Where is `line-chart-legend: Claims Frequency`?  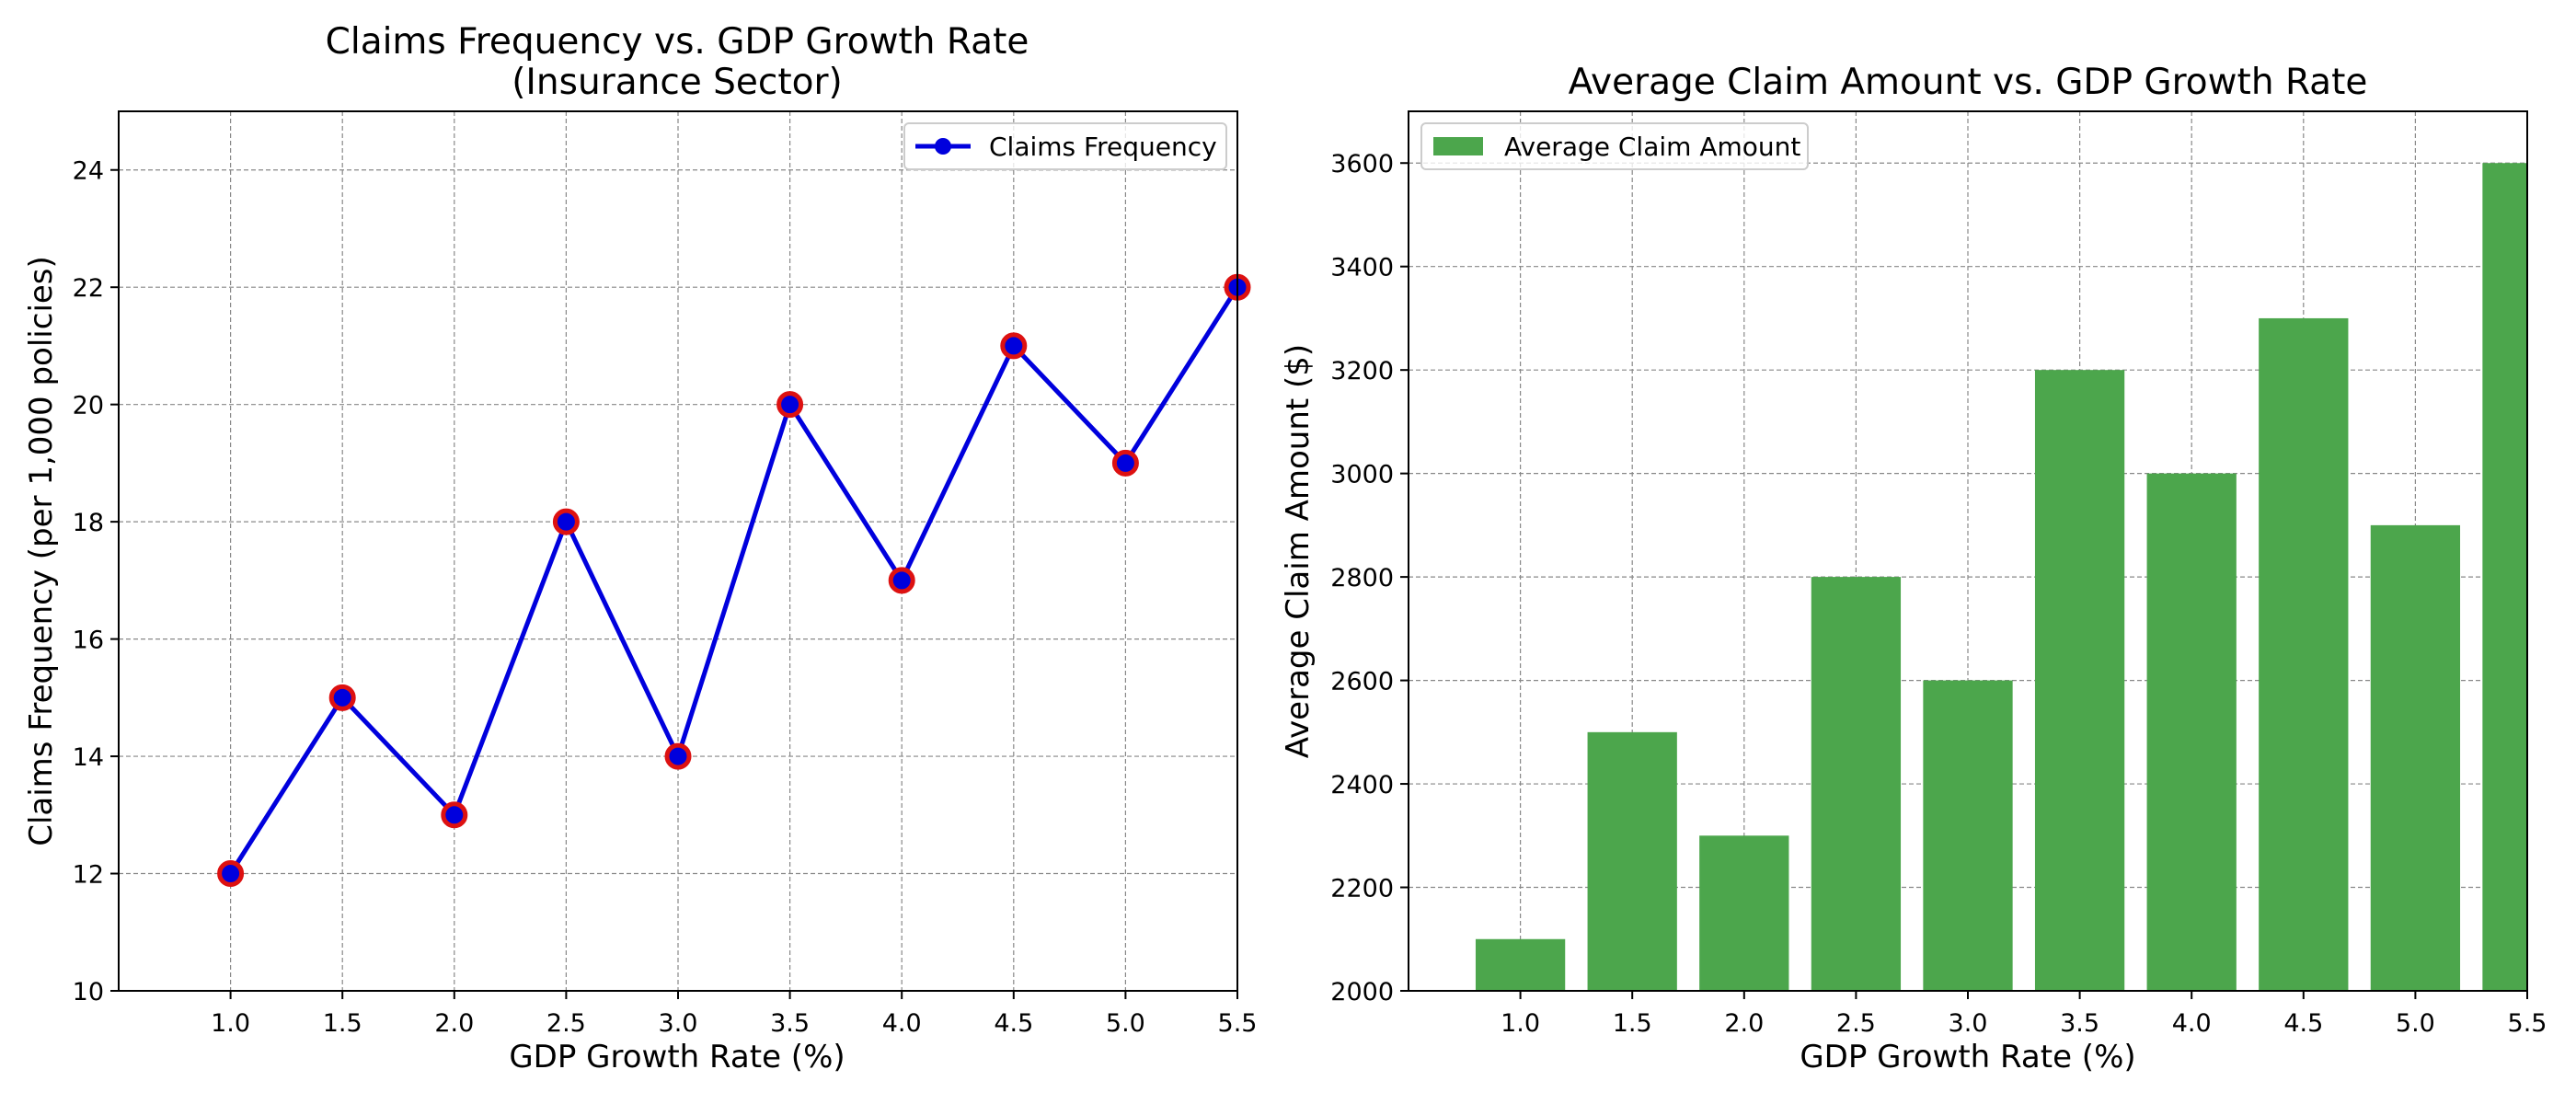 line-chart-legend: Claims Frequency is located at coordinates (1065, 146).